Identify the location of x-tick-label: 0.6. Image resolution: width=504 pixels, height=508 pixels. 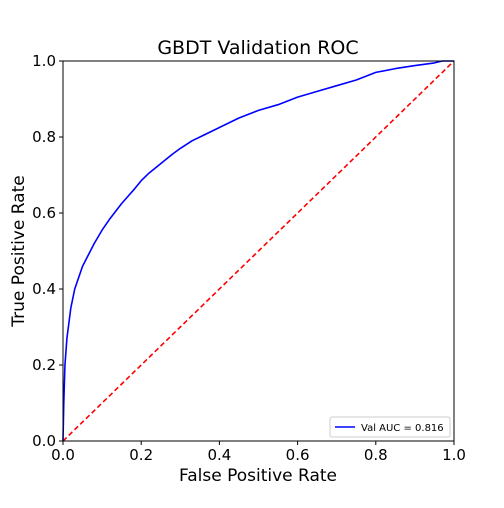
(298, 455).